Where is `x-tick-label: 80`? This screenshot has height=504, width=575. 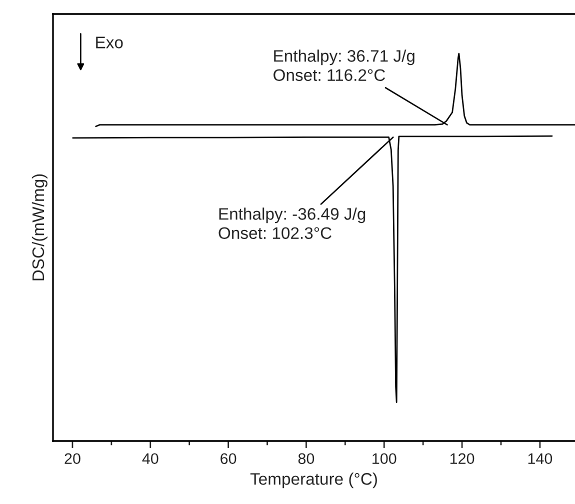 x-tick-label: 80 is located at coordinates (306, 458).